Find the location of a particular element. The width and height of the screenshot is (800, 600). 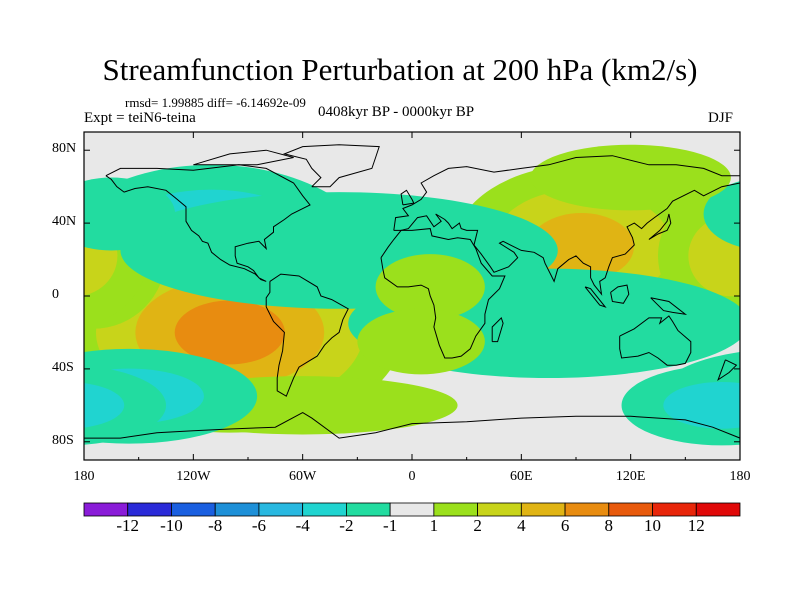

x-tick-label: 60E is located at coordinates (521, 476).